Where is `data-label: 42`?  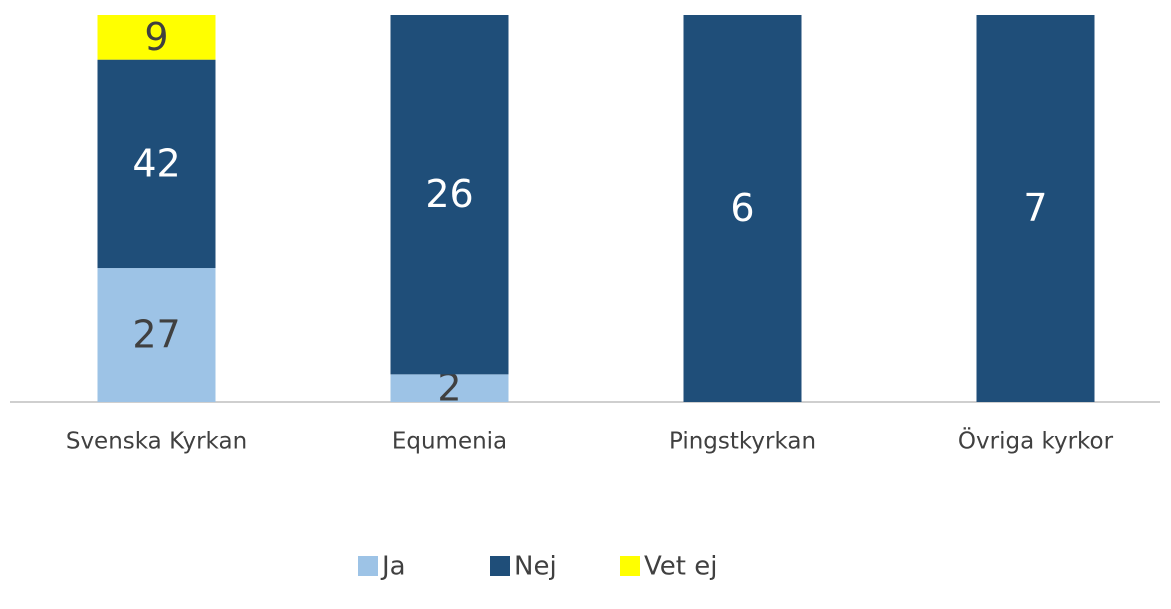 data-label: 42 is located at coordinates (156, 163).